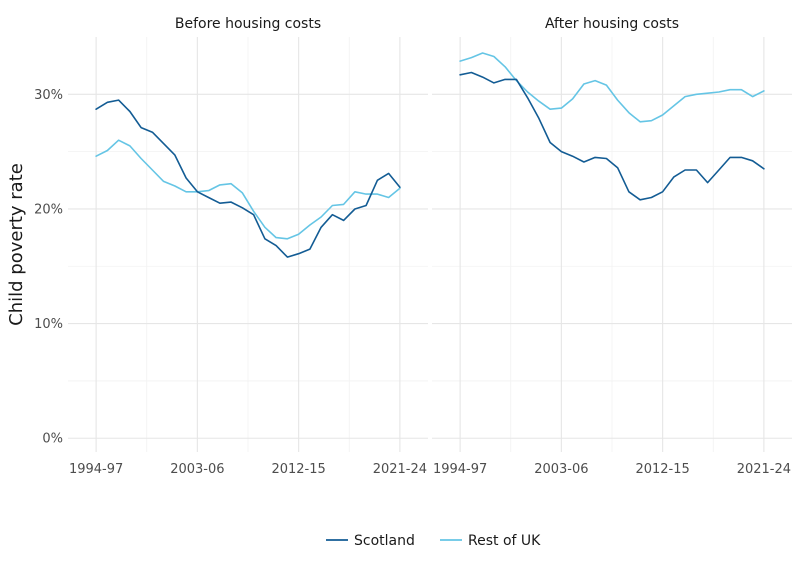 This screenshot has height=571, width=799. I want to click on legend-label: Rest of UK, so click(504, 541).